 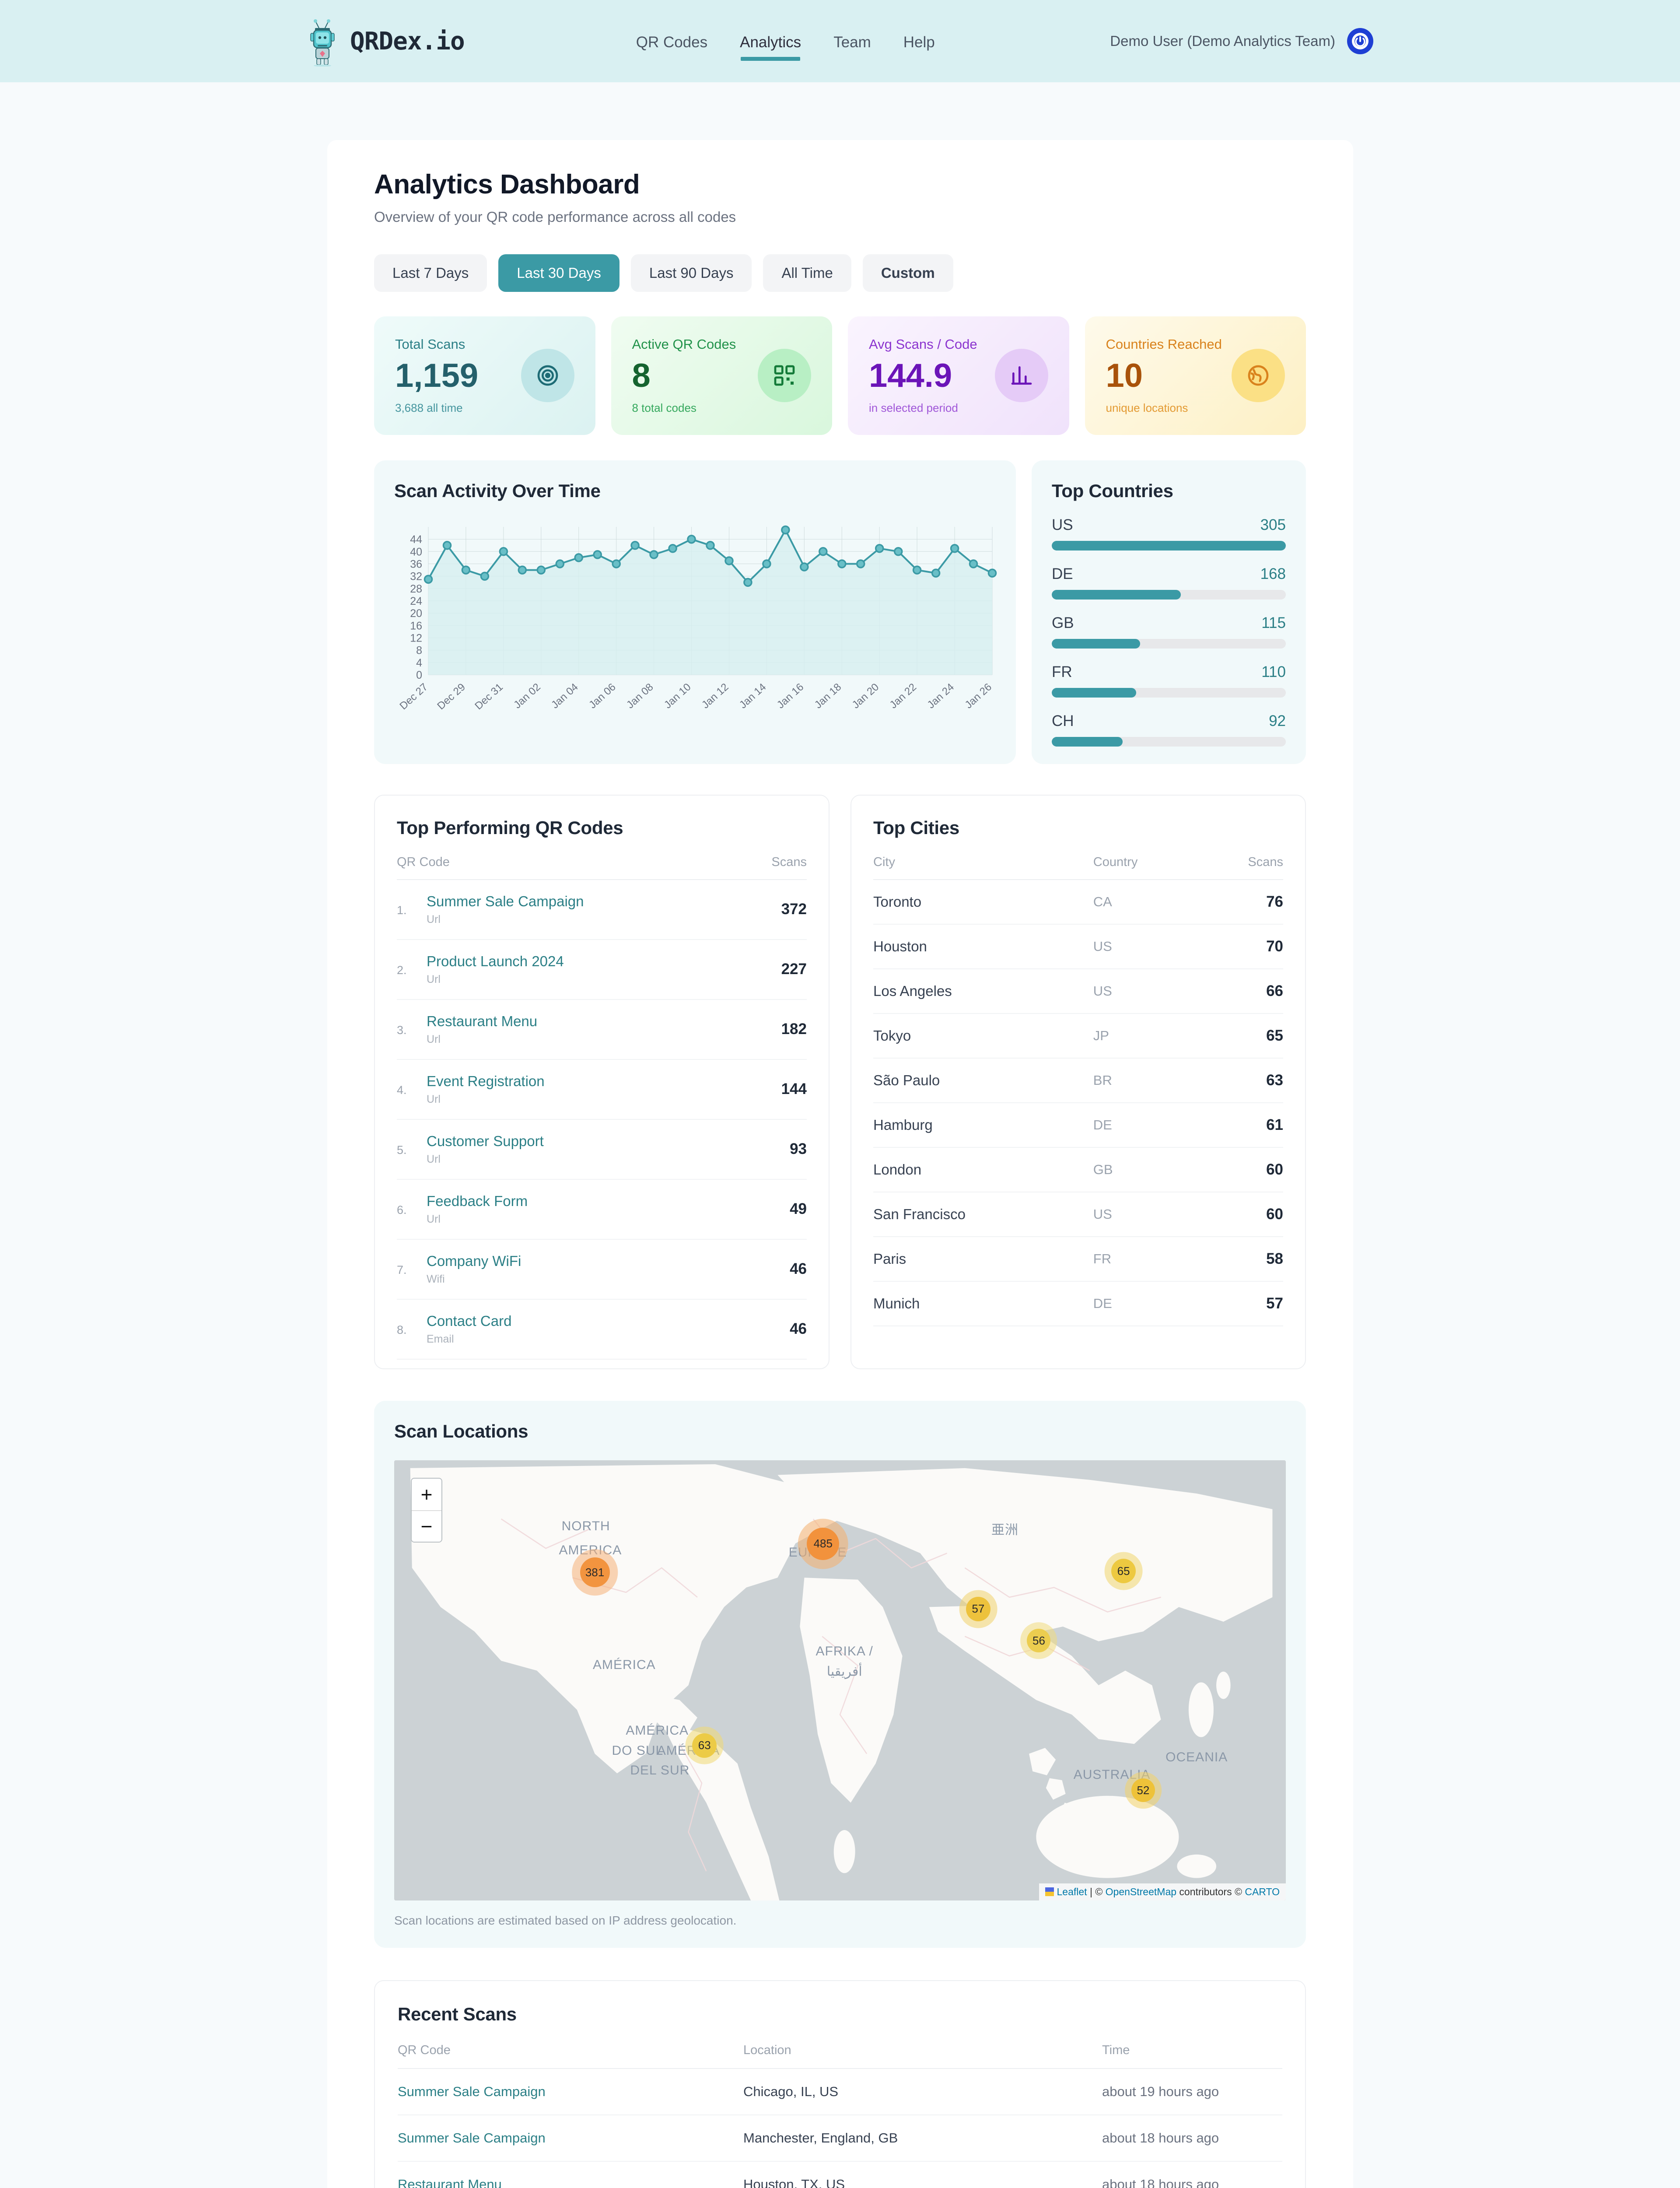 I want to click on country-code: DE, so click(x=1062, y=573).